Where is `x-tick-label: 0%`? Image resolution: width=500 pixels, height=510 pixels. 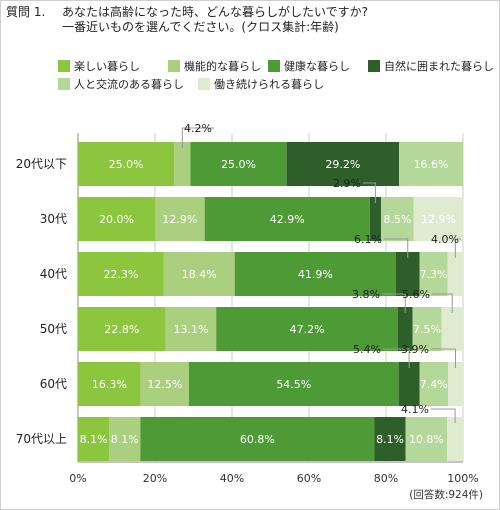 x-tick-label: 0% is located at coordinates (77, 478).